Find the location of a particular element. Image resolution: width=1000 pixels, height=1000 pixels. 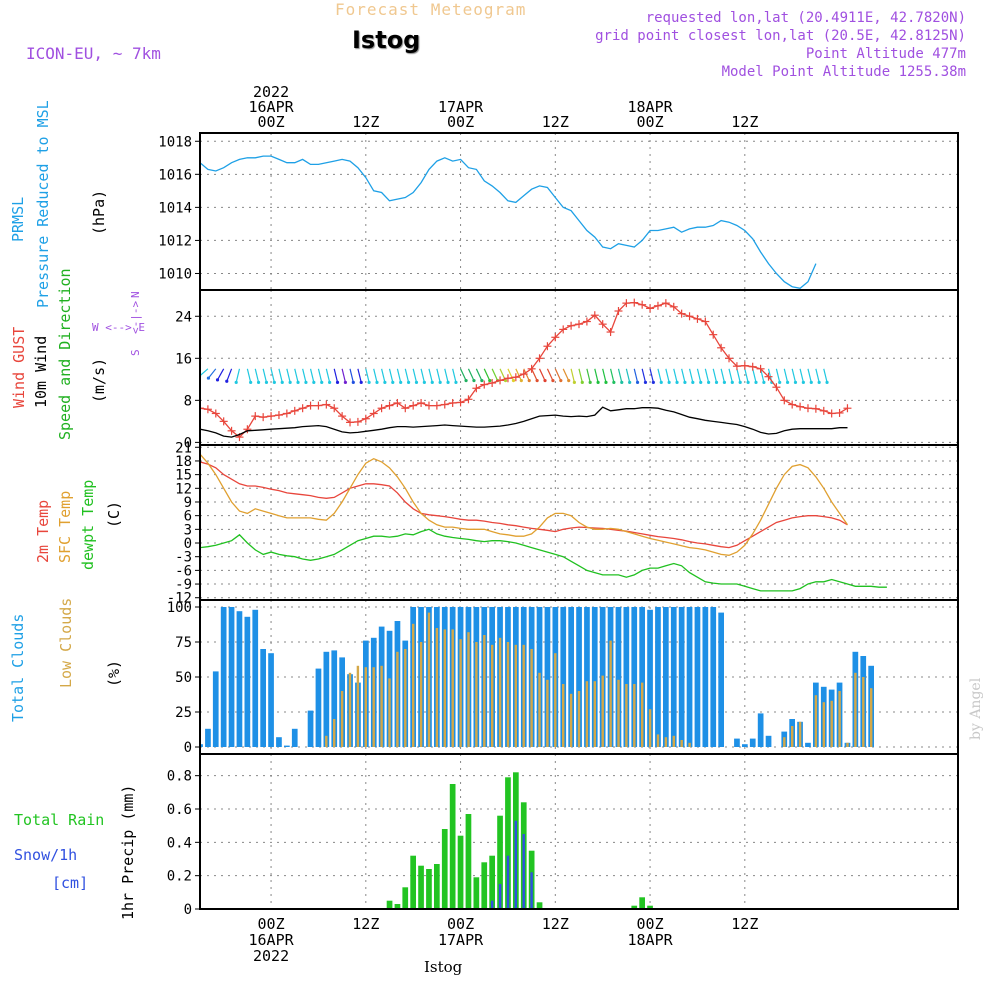

y-axis-label: Total Clouds is located at coordinates (18, 668).